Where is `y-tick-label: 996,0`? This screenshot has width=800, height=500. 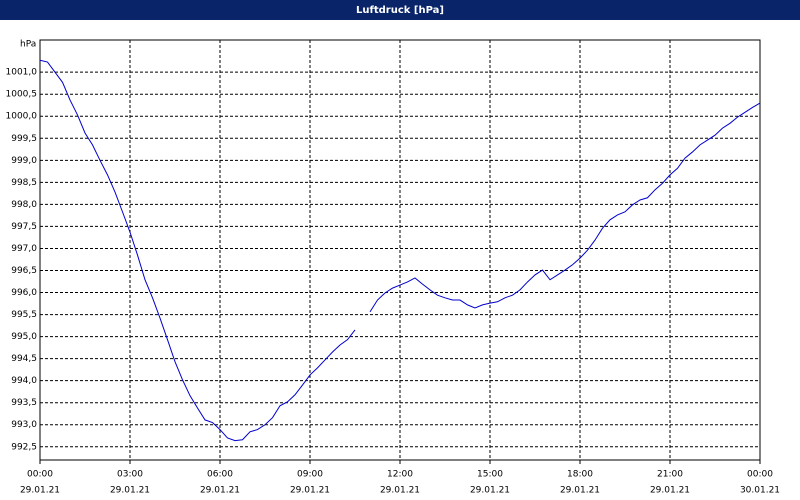
y-tick-label: 996,0 is located at coordinates (24, 293).